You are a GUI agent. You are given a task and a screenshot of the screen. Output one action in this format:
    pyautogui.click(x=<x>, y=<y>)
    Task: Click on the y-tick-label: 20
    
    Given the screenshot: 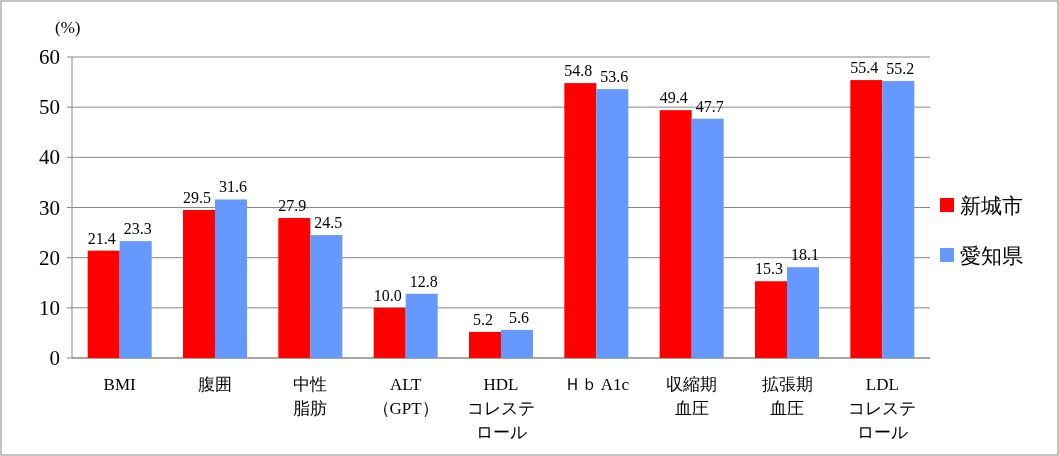 What is the action you would take?
    pyautogui.click(x=49, y=257)
    